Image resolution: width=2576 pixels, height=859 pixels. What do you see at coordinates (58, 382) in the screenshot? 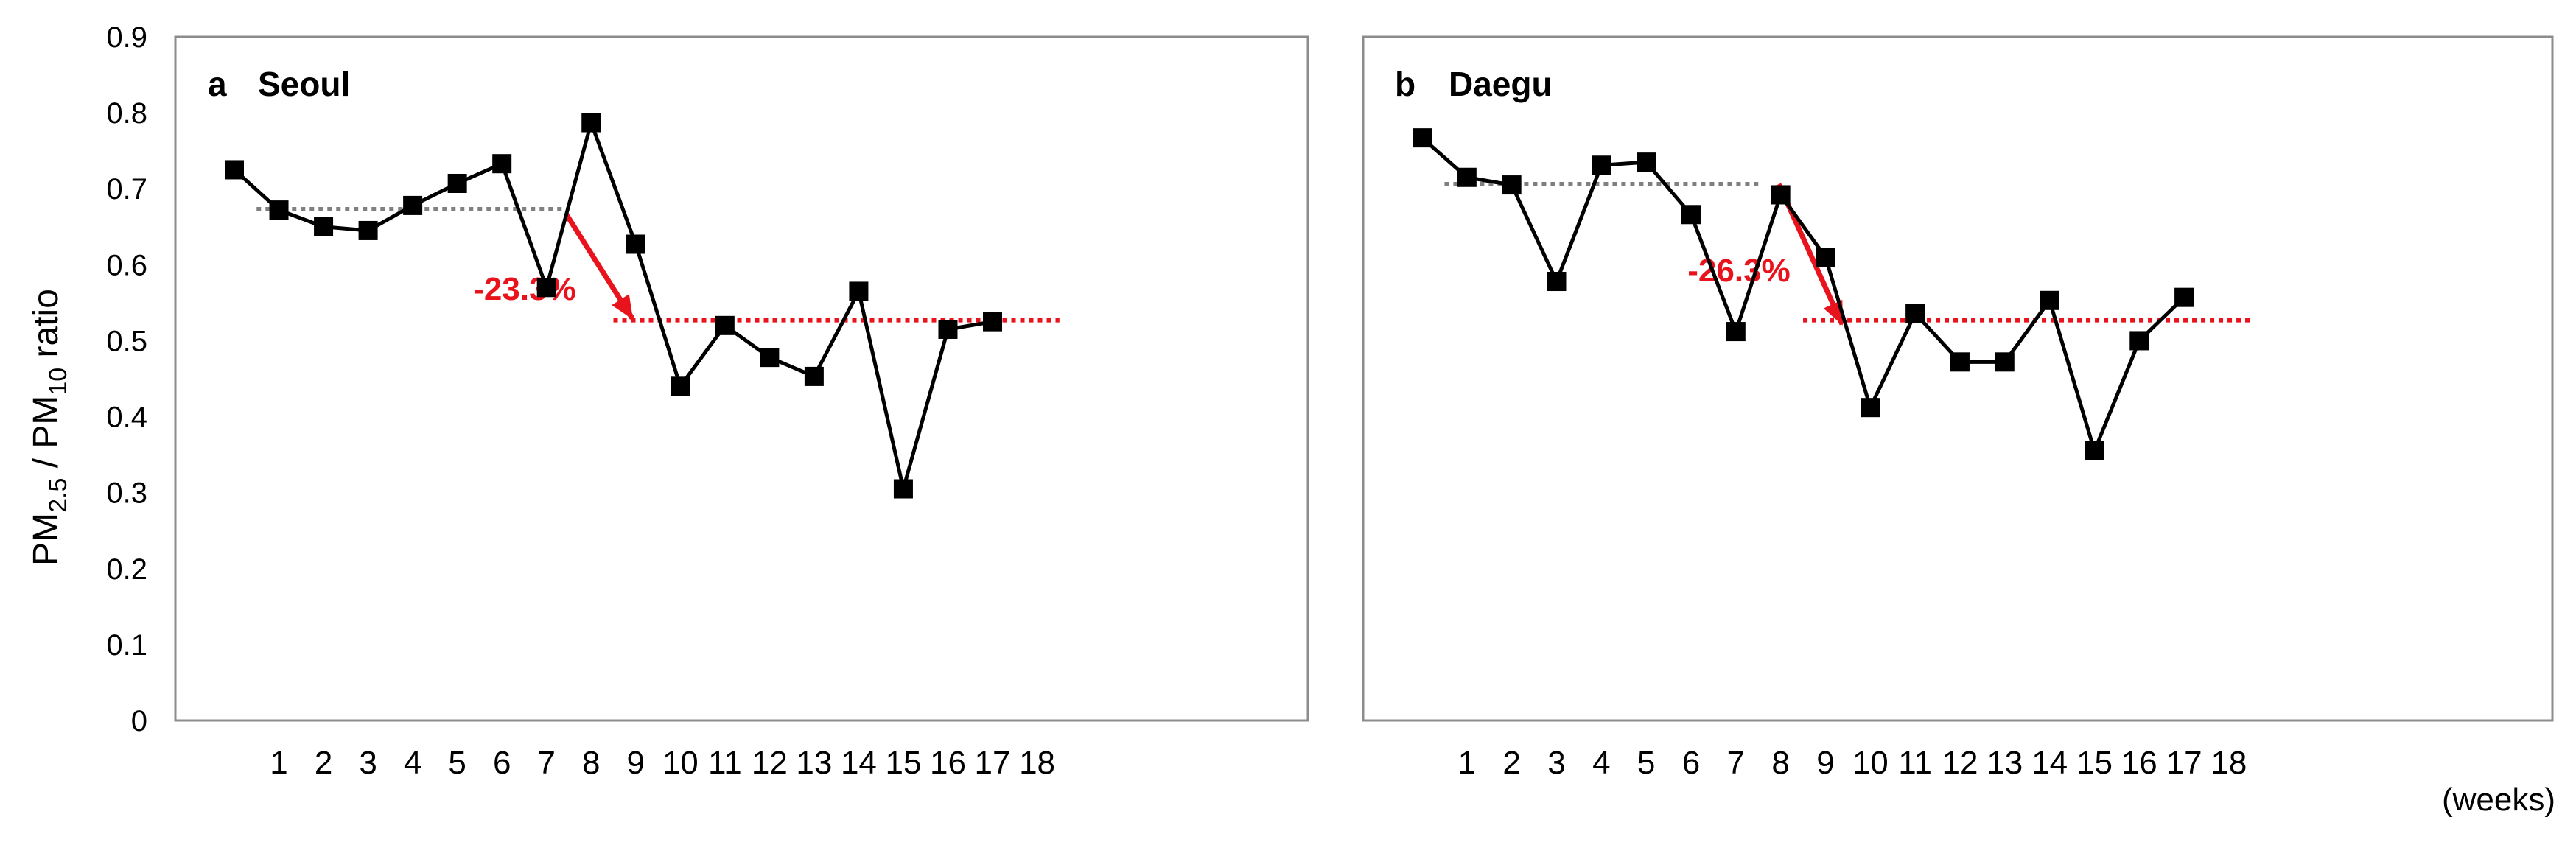
I see `y-axis-title-sub-10: 10` at bounding box center [58, 382].